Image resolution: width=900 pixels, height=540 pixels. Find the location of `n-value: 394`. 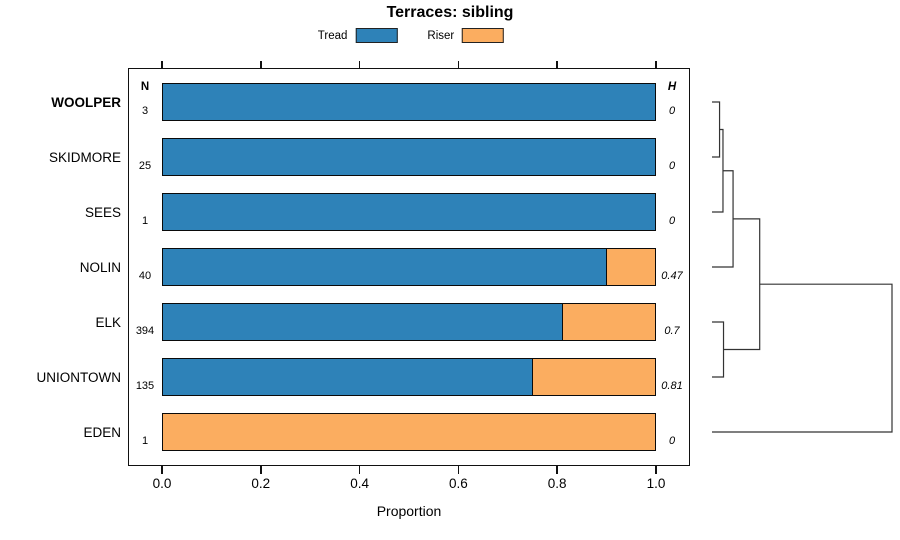

n-value: 394 is located at coordinates (145, 331).